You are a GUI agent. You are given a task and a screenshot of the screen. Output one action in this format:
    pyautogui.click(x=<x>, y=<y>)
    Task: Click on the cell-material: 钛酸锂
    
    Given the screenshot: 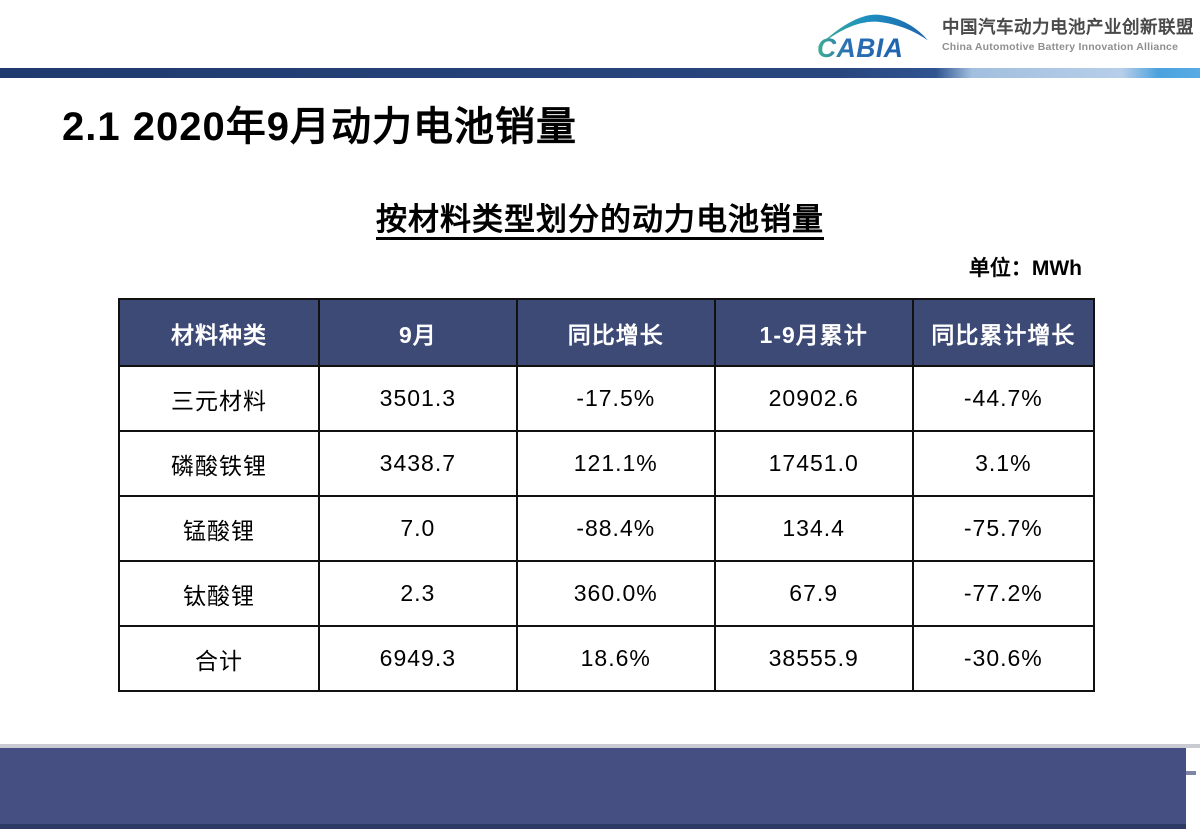 What is the action you would take?
    pyautogui.click(x=219, y=593)
    